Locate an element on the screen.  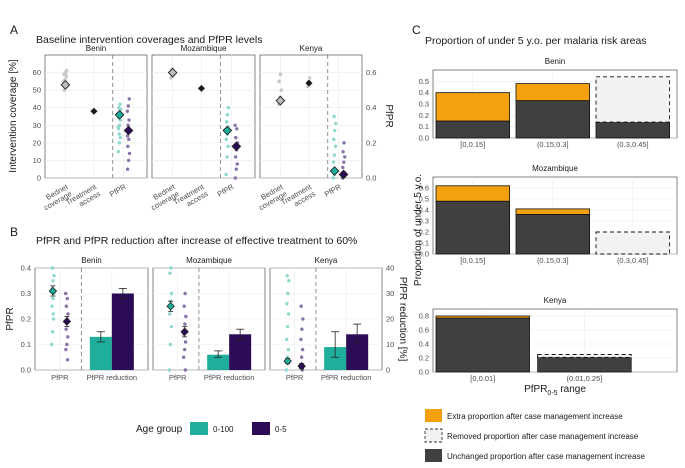
panel-a-bednet-point is located at coordinates (65, 79).